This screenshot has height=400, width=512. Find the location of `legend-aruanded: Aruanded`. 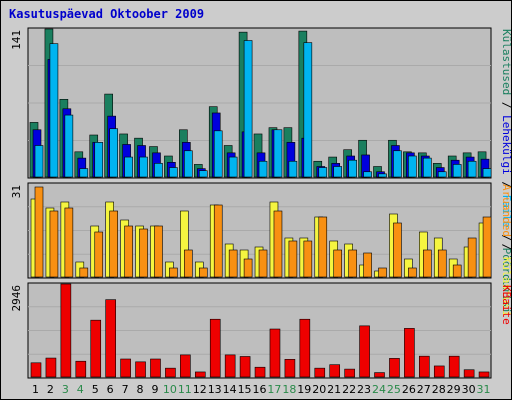

legend-aruanded: Aruanded is located at coordinates (505, 210).